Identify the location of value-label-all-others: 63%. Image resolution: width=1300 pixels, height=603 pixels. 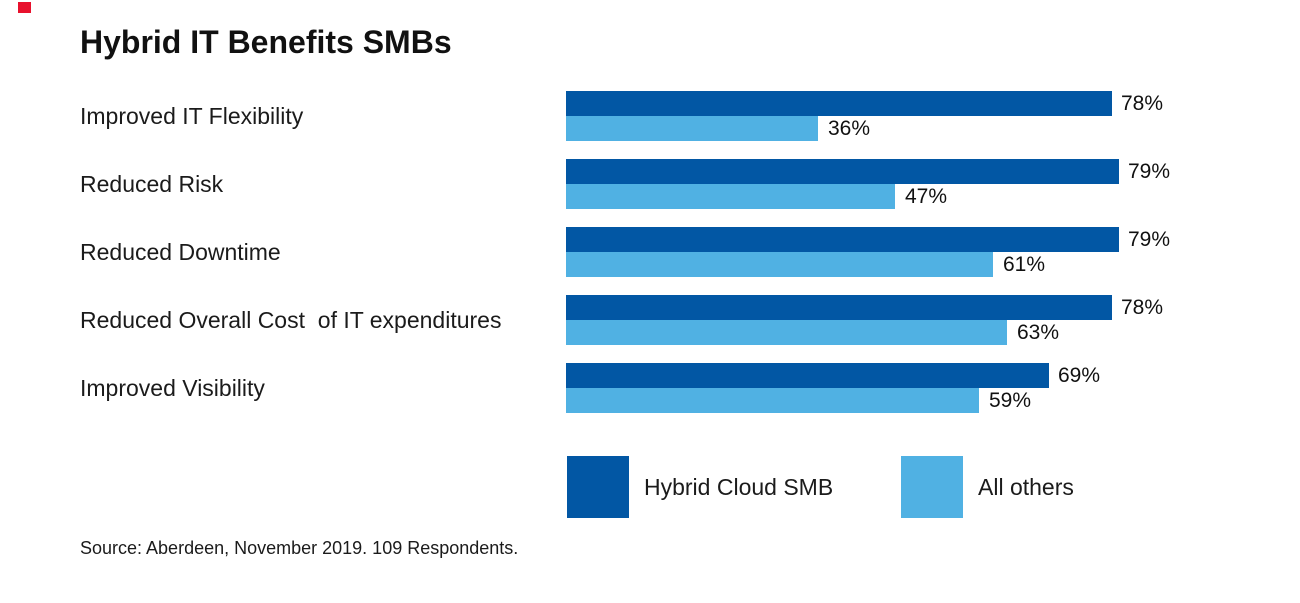
(1038, 332).